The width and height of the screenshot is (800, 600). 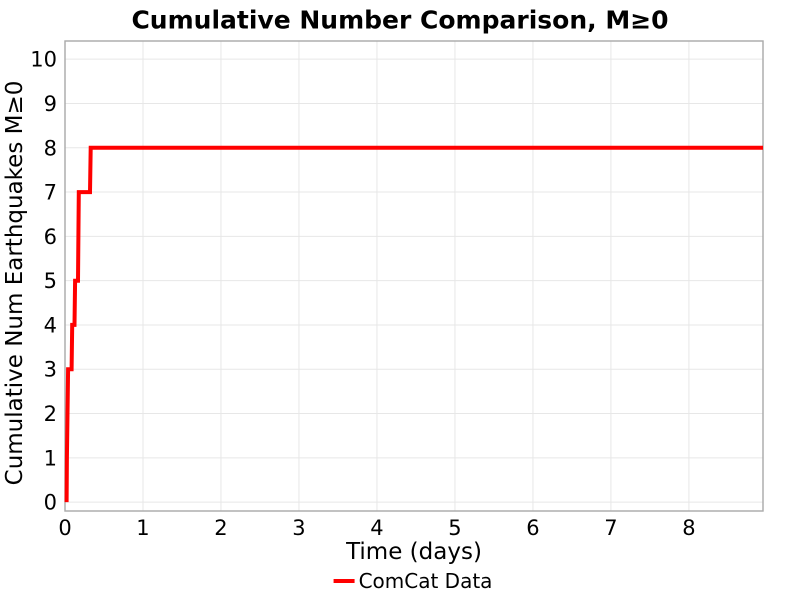 I want to click on x-tick-label: 7, so click(x=610, y=528).